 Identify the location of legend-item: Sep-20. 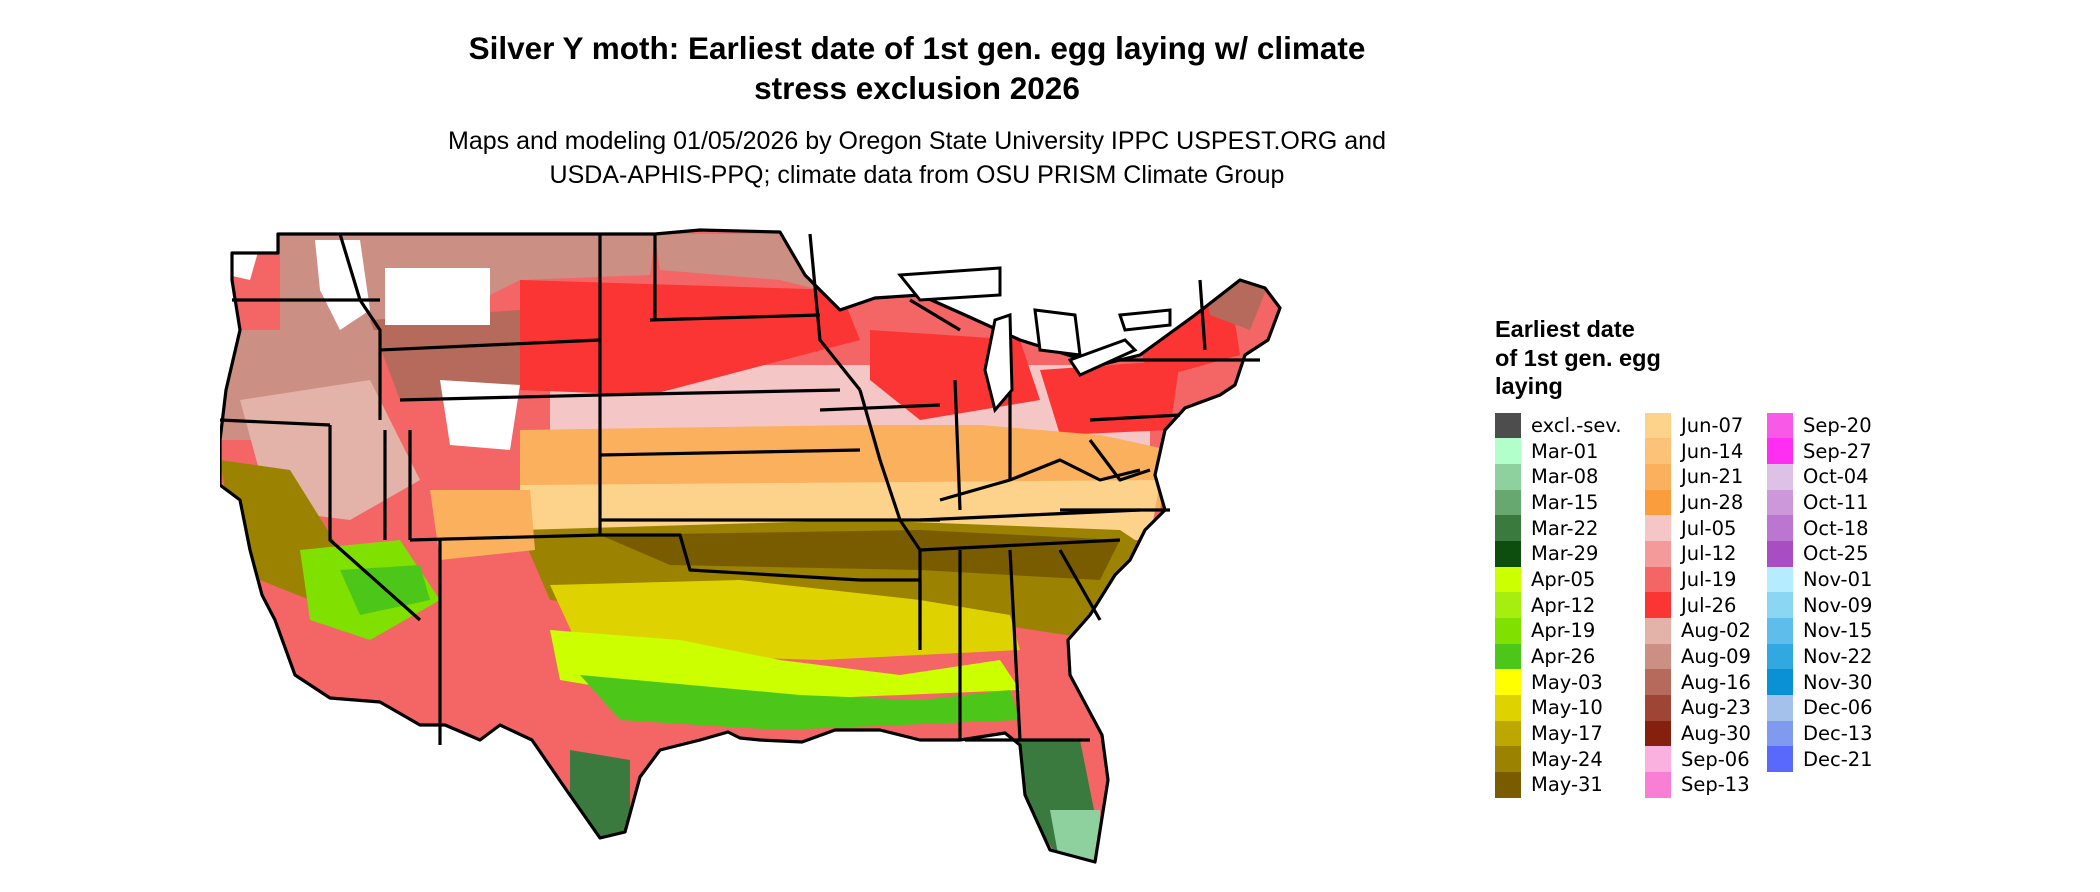
(1842, 425).